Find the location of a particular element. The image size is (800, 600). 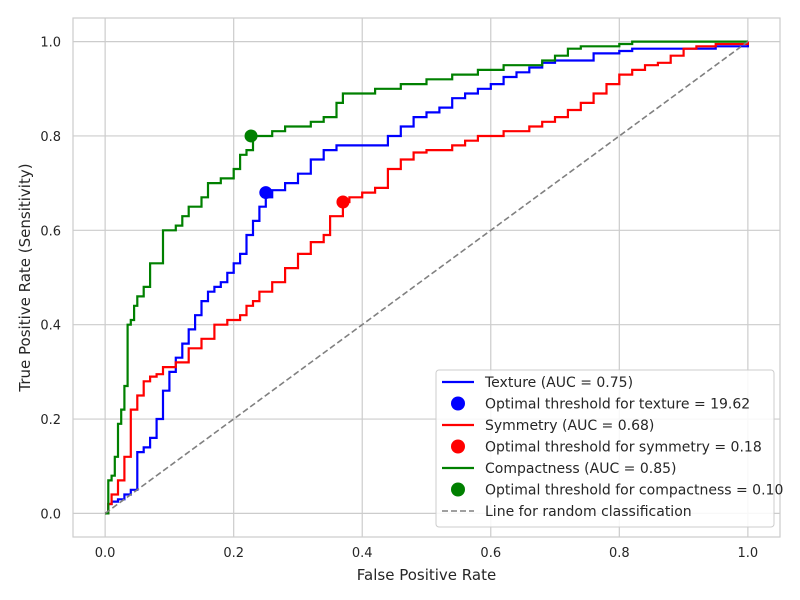

y-tick-labels: 0.0 0.2 0.4 0.6 0.8 1.0 is located at coordinates (50, 279).